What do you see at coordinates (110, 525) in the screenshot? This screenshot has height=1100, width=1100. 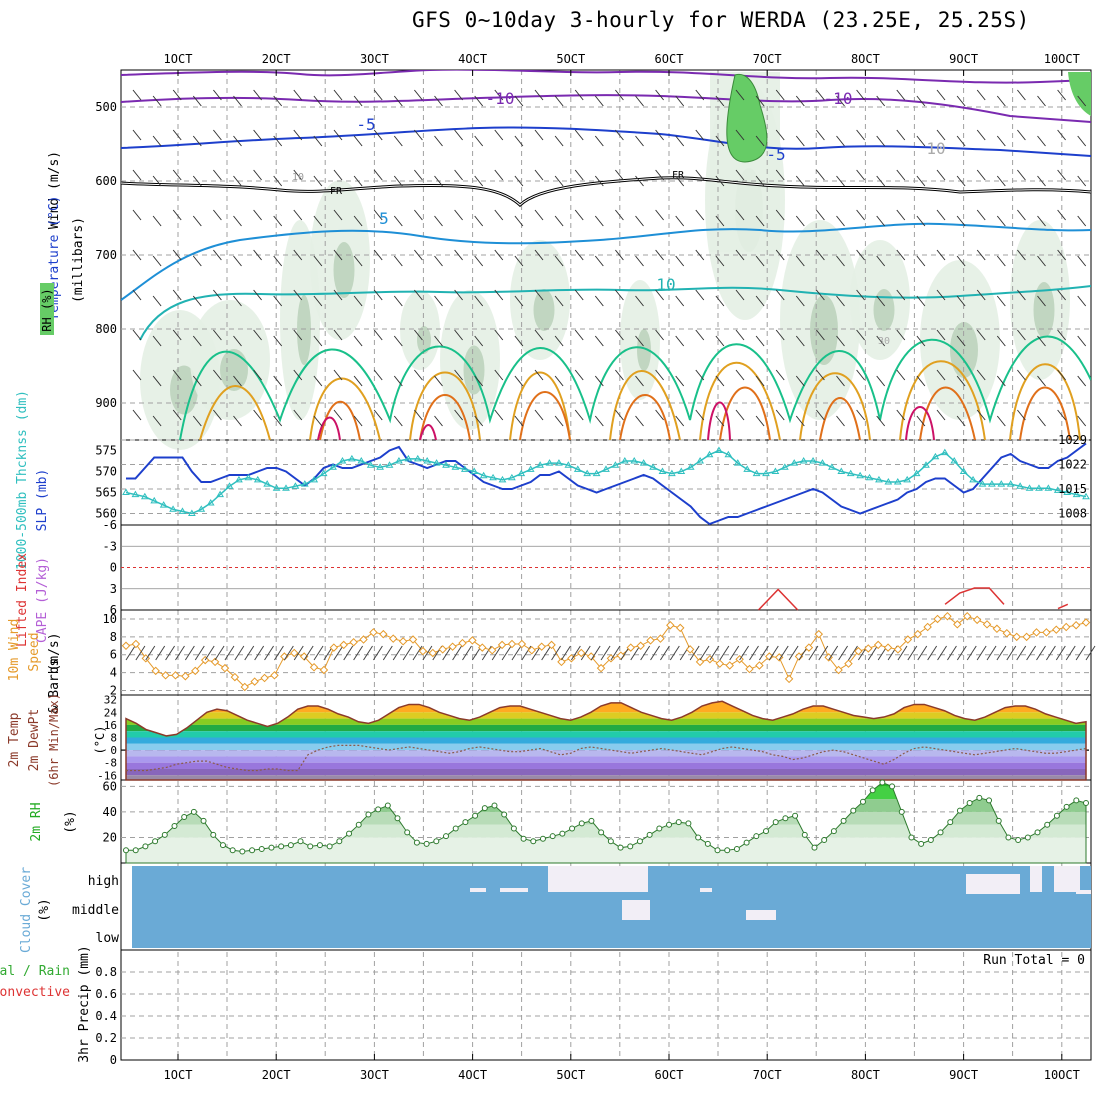 I see `y-tick: -6` at bounding box center [110, 525].